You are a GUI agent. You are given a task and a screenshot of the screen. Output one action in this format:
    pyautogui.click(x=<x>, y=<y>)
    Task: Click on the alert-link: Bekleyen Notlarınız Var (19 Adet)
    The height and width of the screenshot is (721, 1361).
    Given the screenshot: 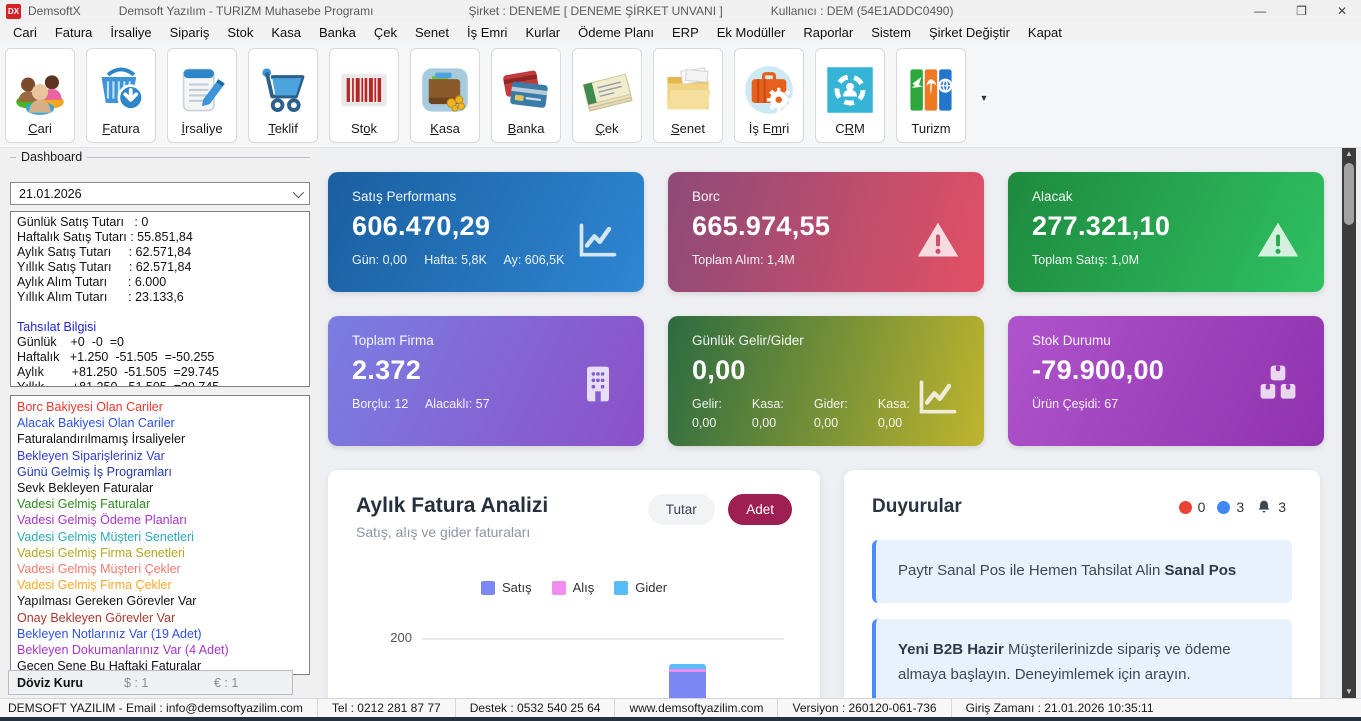 What is the action you would take?
    pyautogui.click(x=109, y=633)
    